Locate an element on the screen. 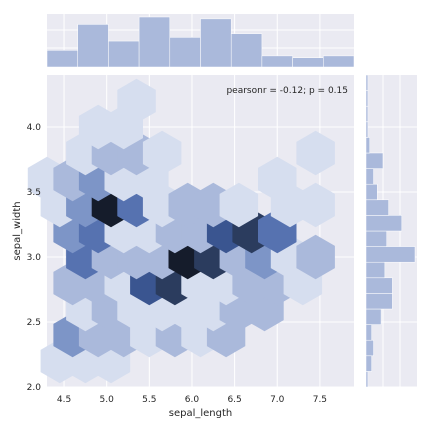  y-tick-label: 3.5 is located at coordinates (34, 193).